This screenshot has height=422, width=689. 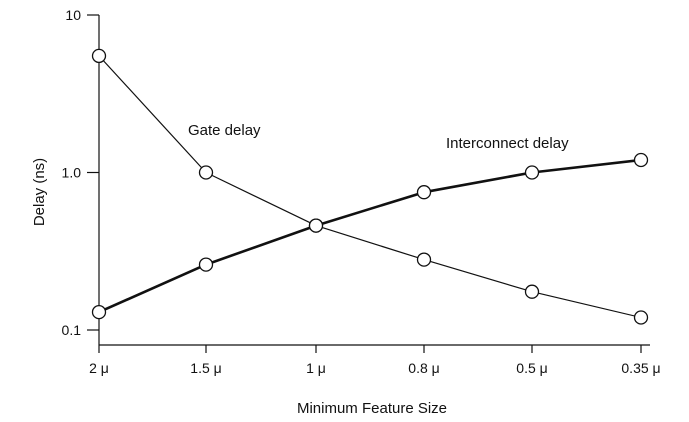 What do you see at coordinates (39, 192) in the screenshot?
I see `y-axis-title: Delay (ns)` at bounding box center [39, 192].